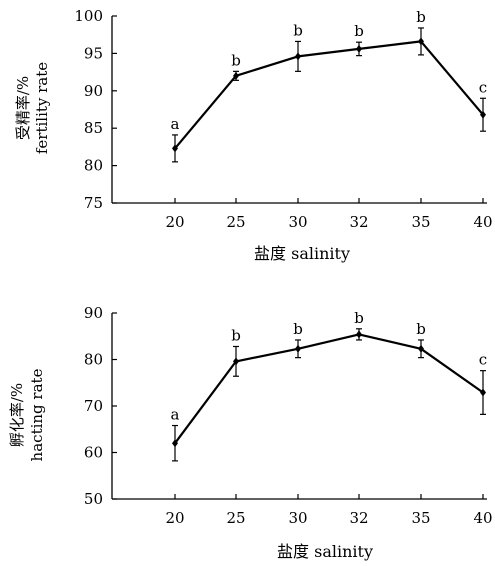 This screenshot has height=566, width=495. Describe the element at coordinates (93, 53) in the screenshot. I see `y-tick-label: 95` at that location.